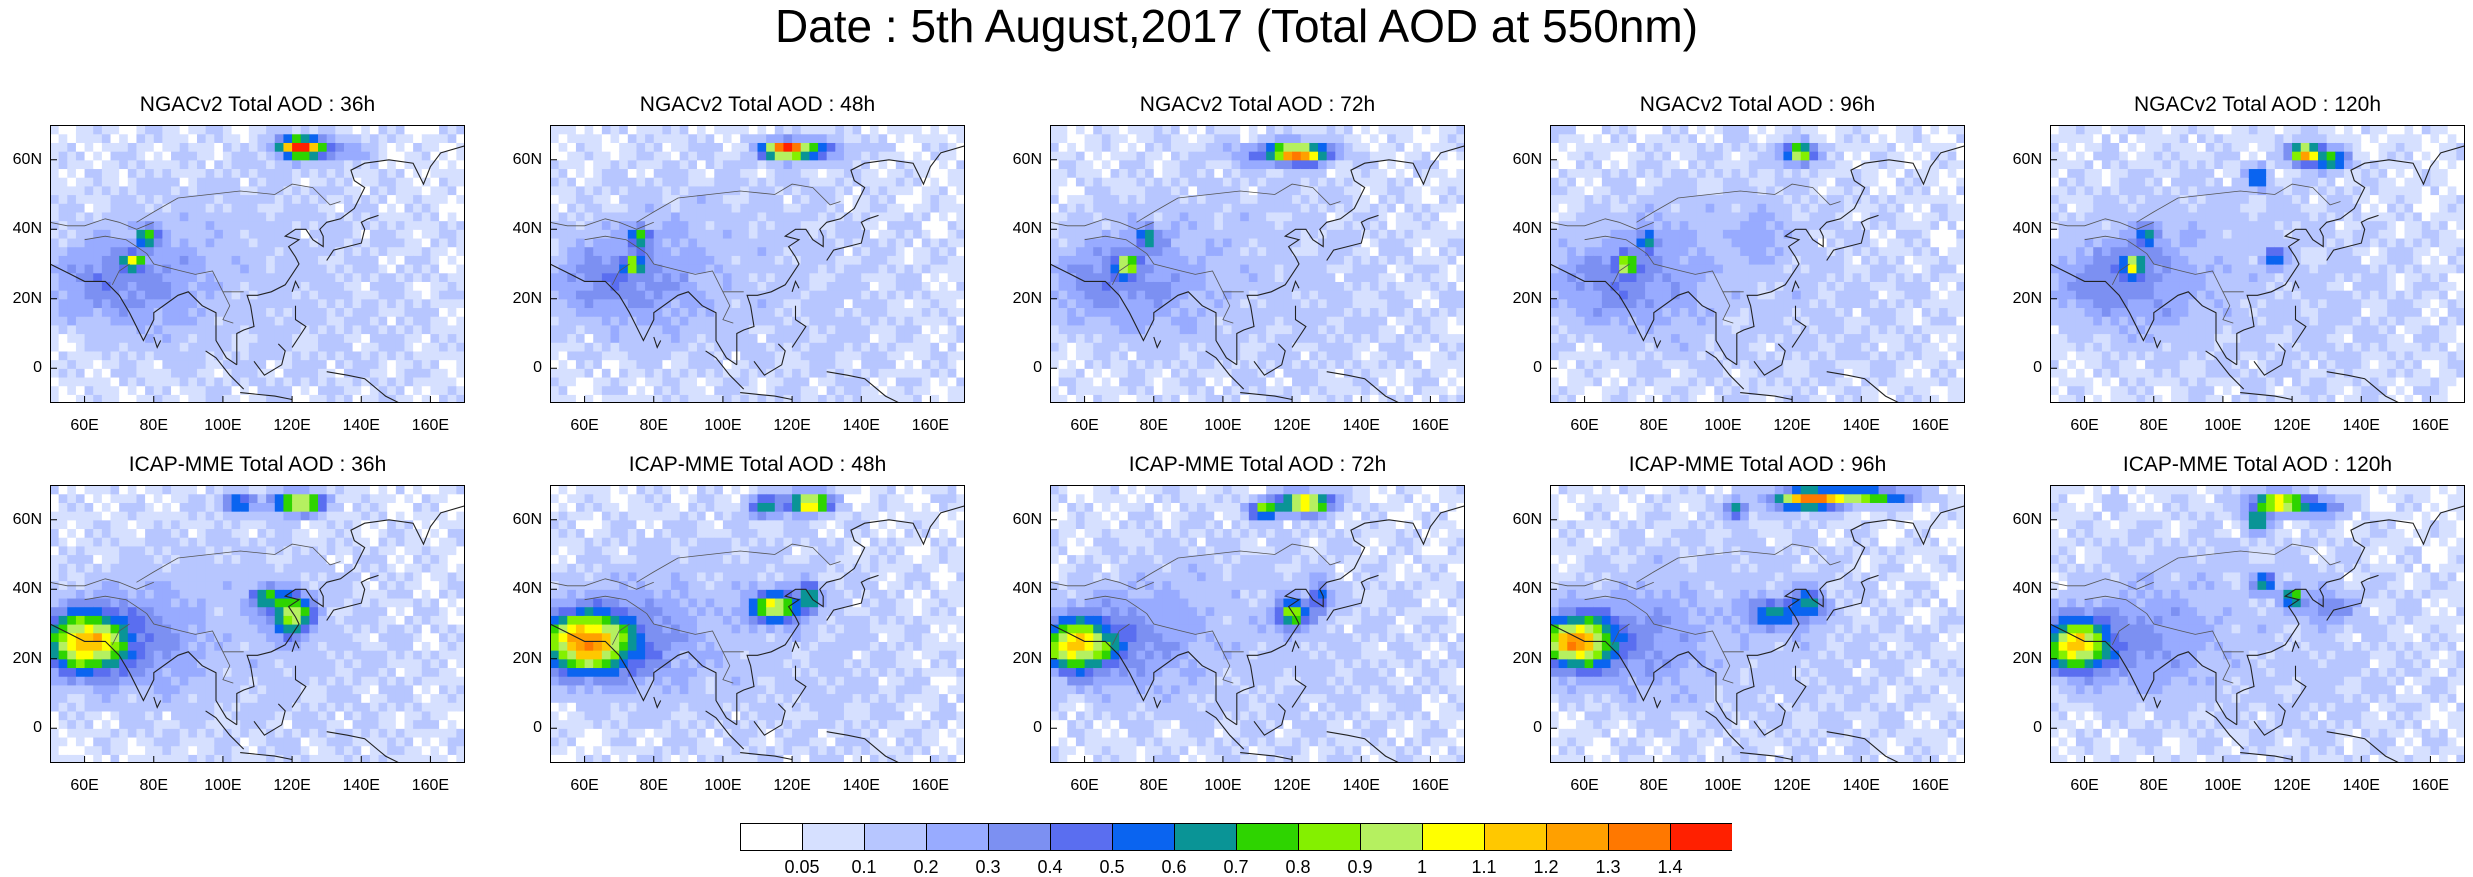  Describe the element at coordinates (1360, 867) in the screenshot. I see `colorbar-label: 0.9` at that location.